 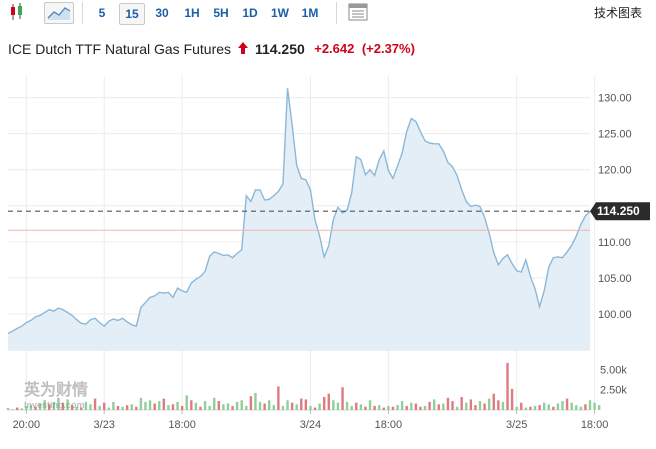 What do you see at coordinates (336, 13) in the screenshot?
I see `toolbar-separator` at bounding box center [336, 13].